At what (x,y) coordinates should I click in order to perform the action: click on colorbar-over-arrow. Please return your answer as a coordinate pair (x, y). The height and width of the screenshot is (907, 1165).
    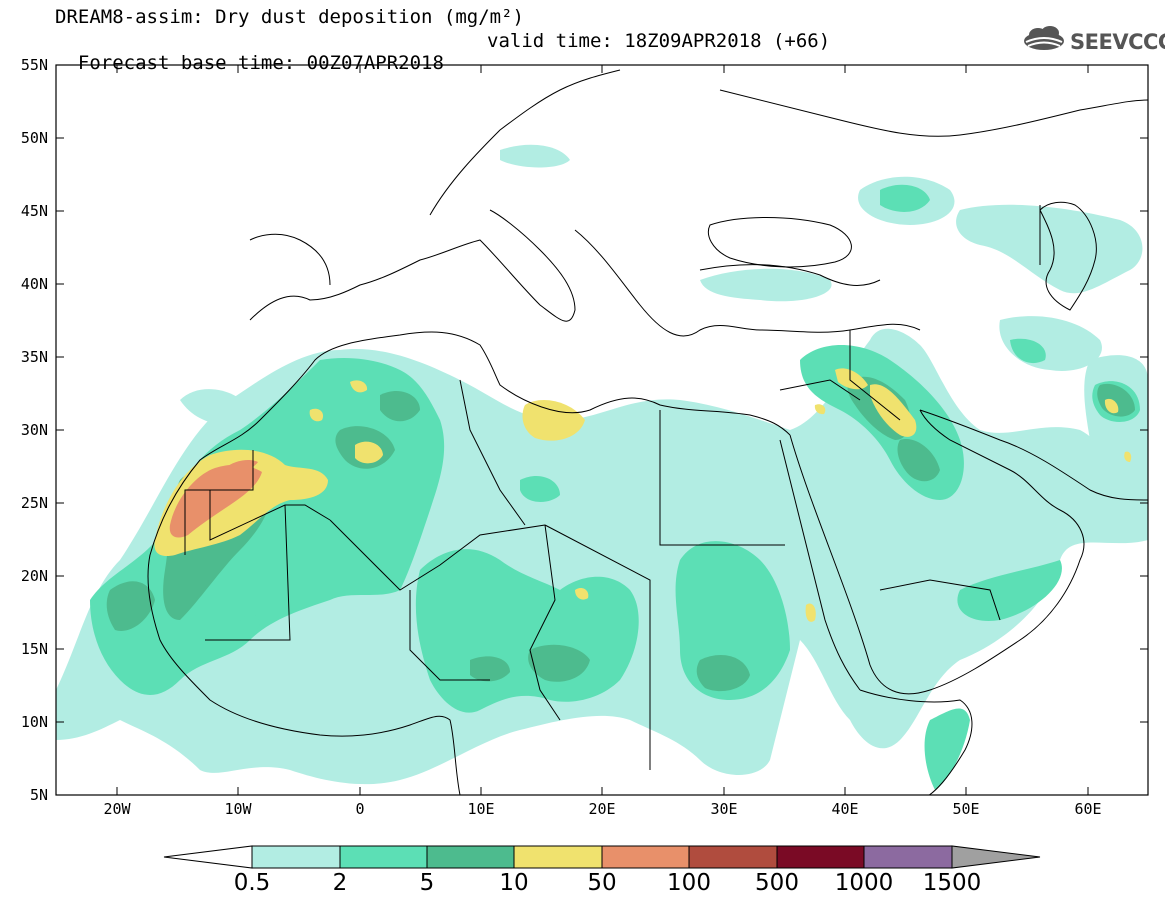
    Looking at the image, I should click on (996, 857).